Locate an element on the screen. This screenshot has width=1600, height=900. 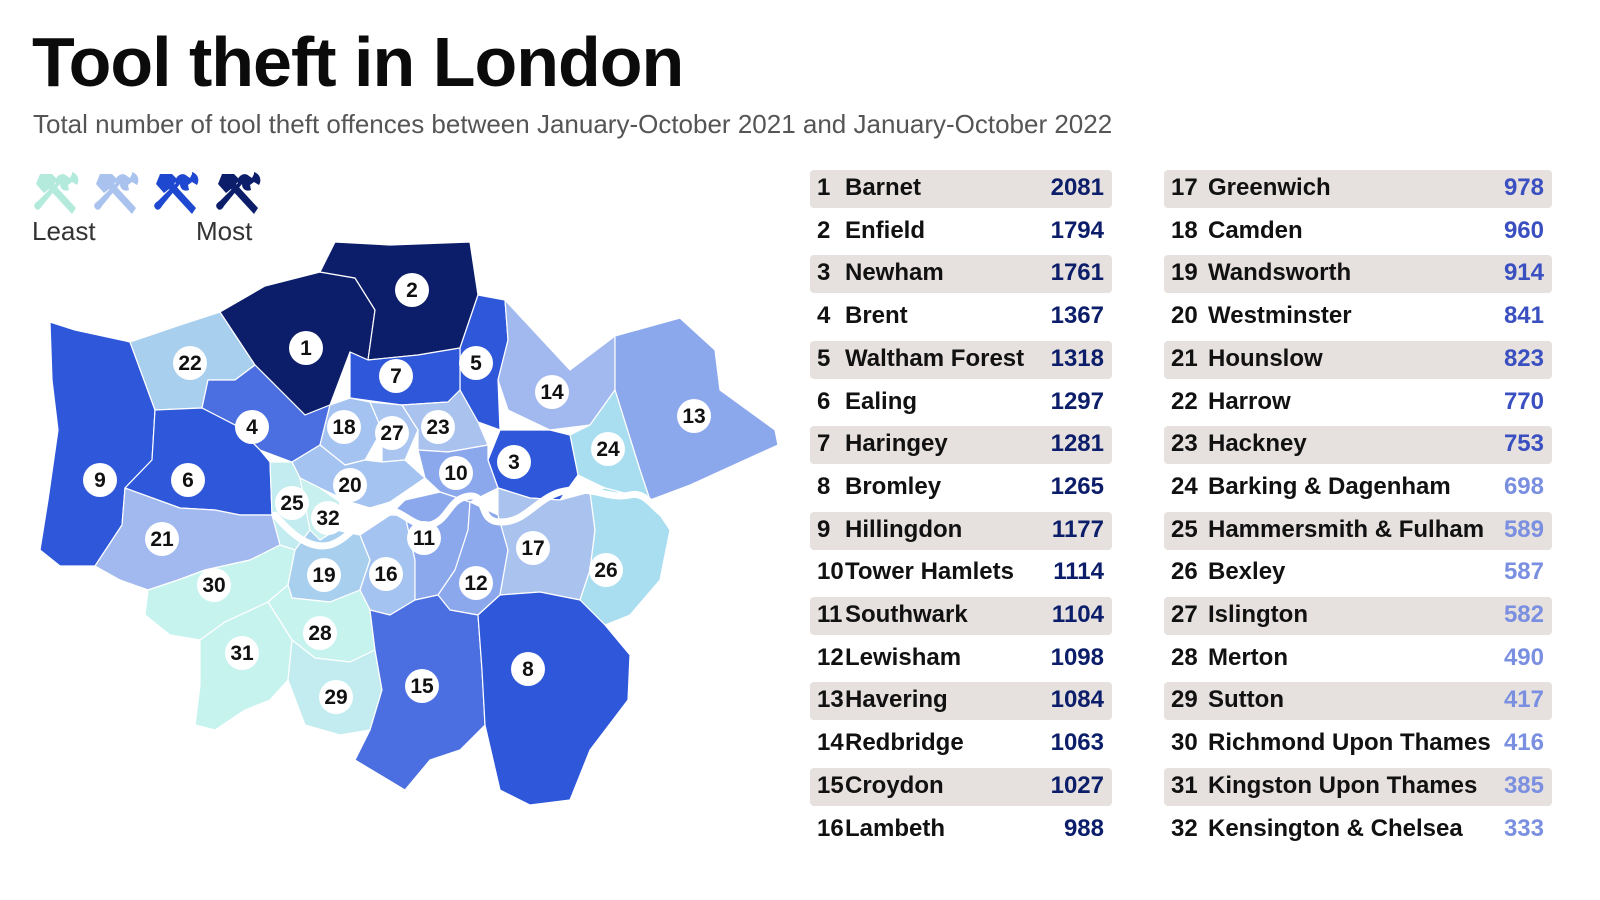
row-value: 333 is located at coordinates (1523, 828).